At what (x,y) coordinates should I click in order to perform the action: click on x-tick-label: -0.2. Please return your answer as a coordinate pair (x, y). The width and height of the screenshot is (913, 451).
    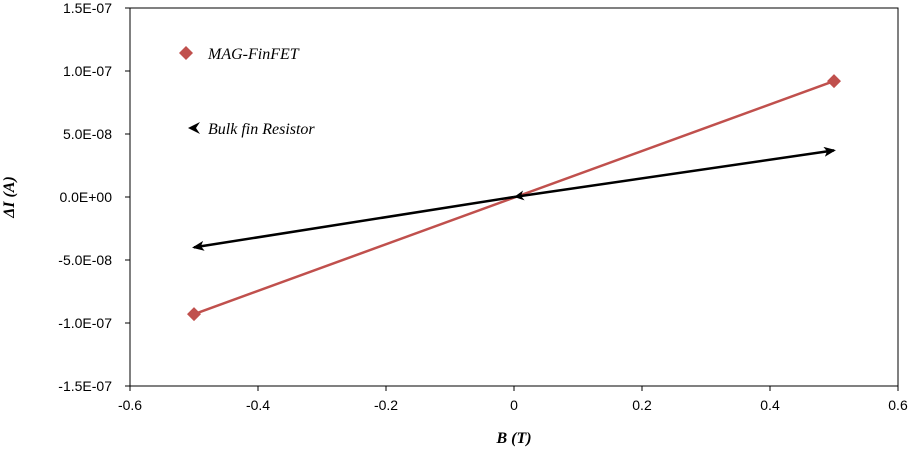
    Looking at the image, I should click on (386, 405).